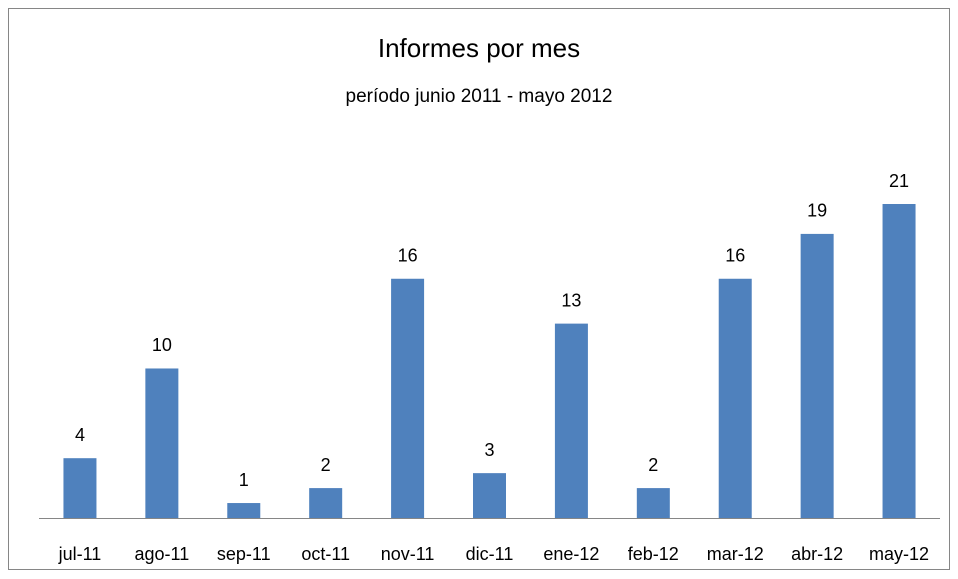 Image resolution: width=958 pixels, height=579 pixels. What do you see at coordinates (571, 554) in the screenshot?
I see `x-tick-label: ene-12` at bounding box center [571, 554].